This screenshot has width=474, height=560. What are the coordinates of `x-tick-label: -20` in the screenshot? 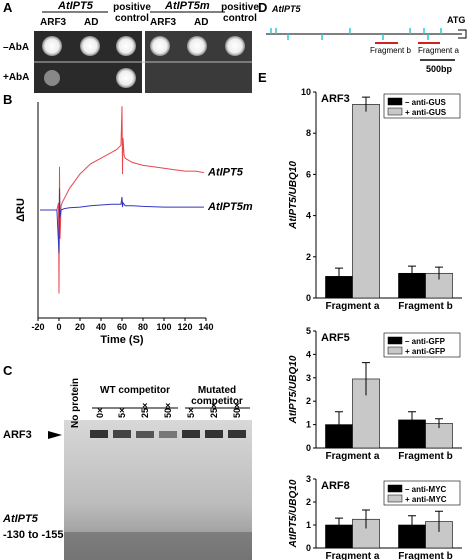 It's located at (37, 327).